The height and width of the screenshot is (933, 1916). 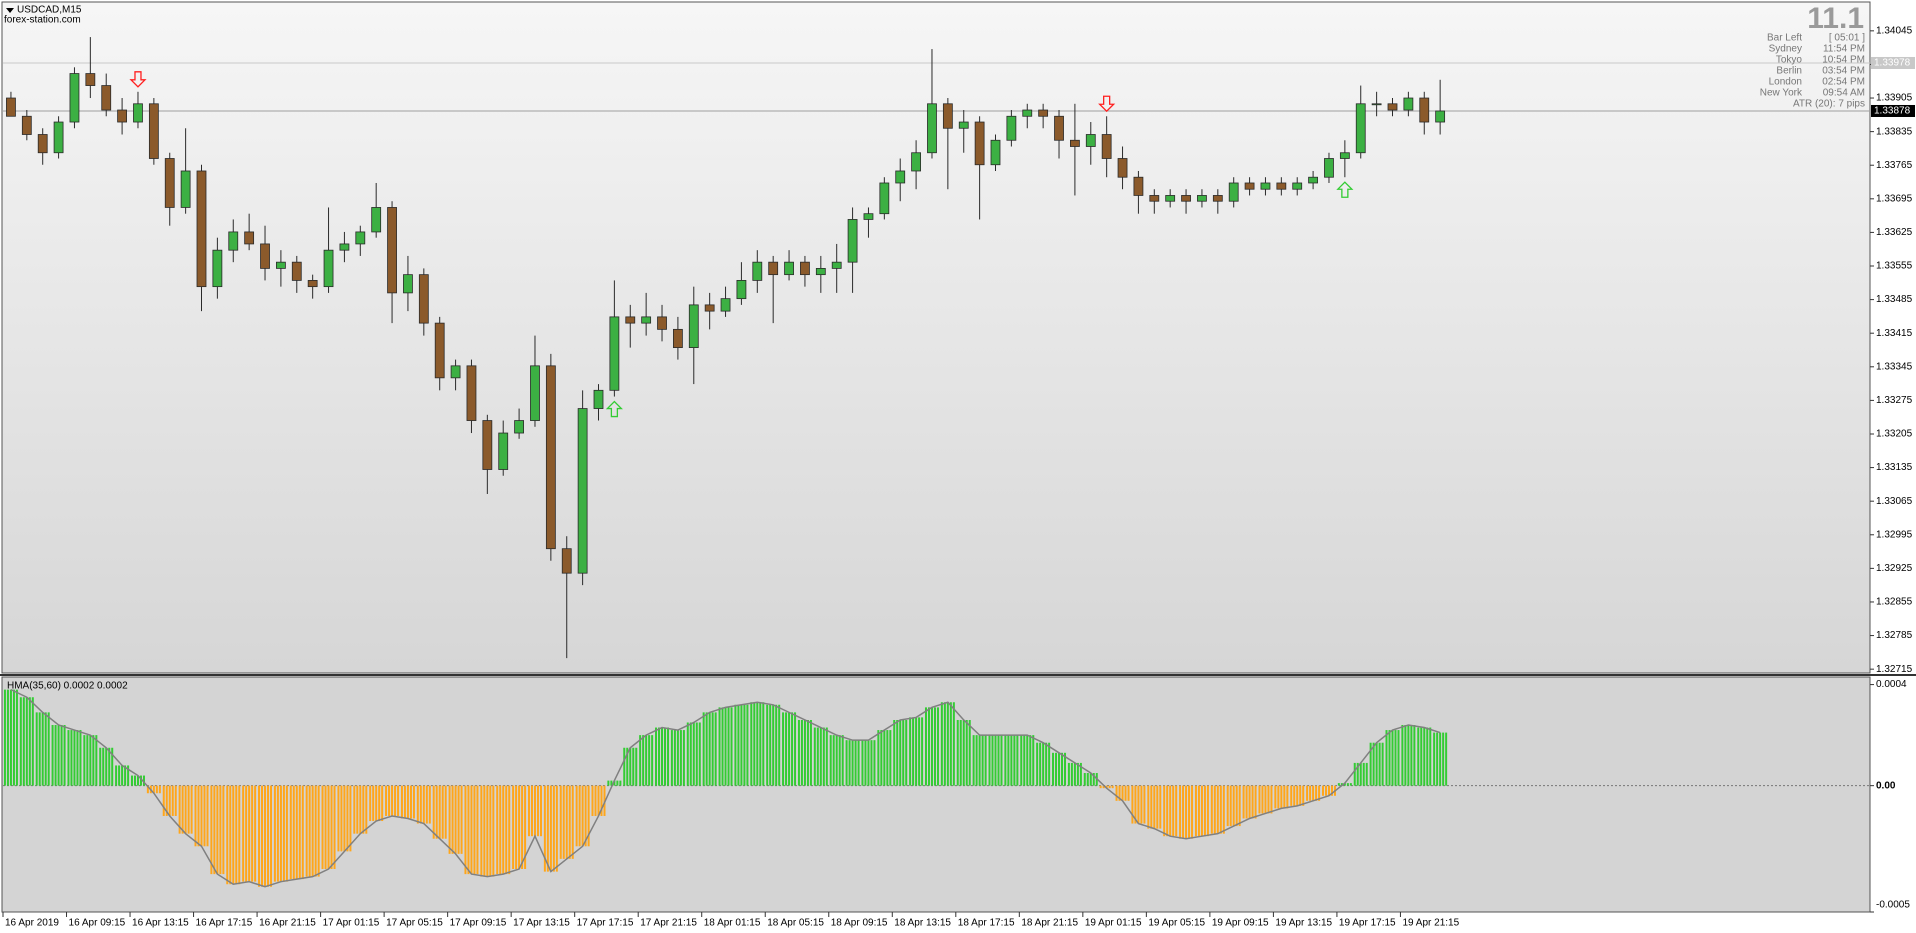 I want to click on y-tick-label: 1.33765, so click(x=1894, y=165).